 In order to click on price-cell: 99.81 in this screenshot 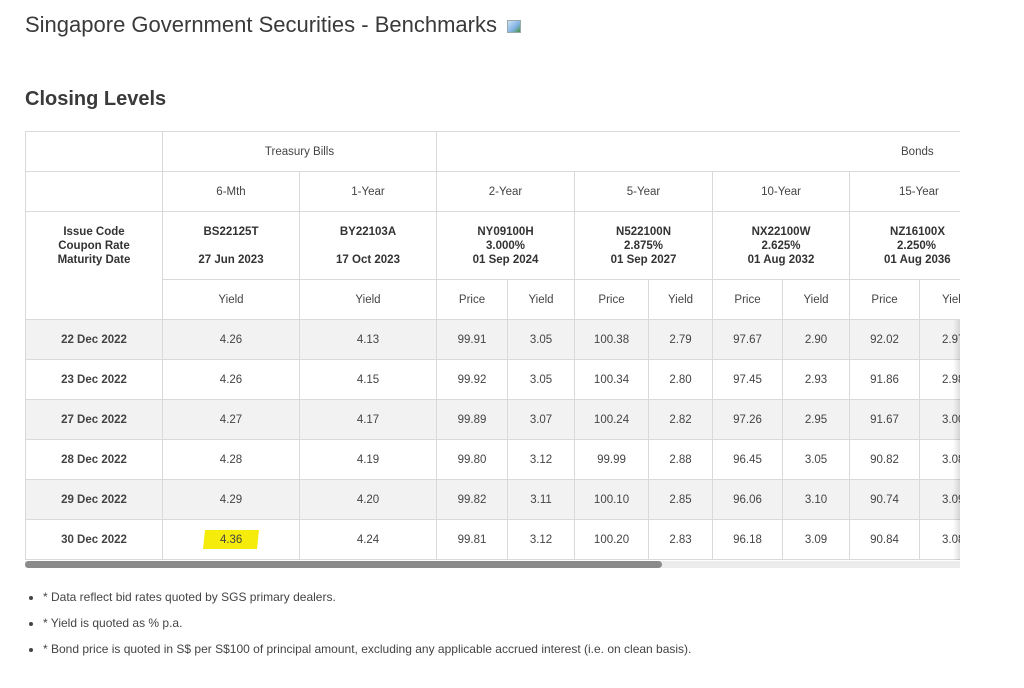, I will do `click(472, 540)`.